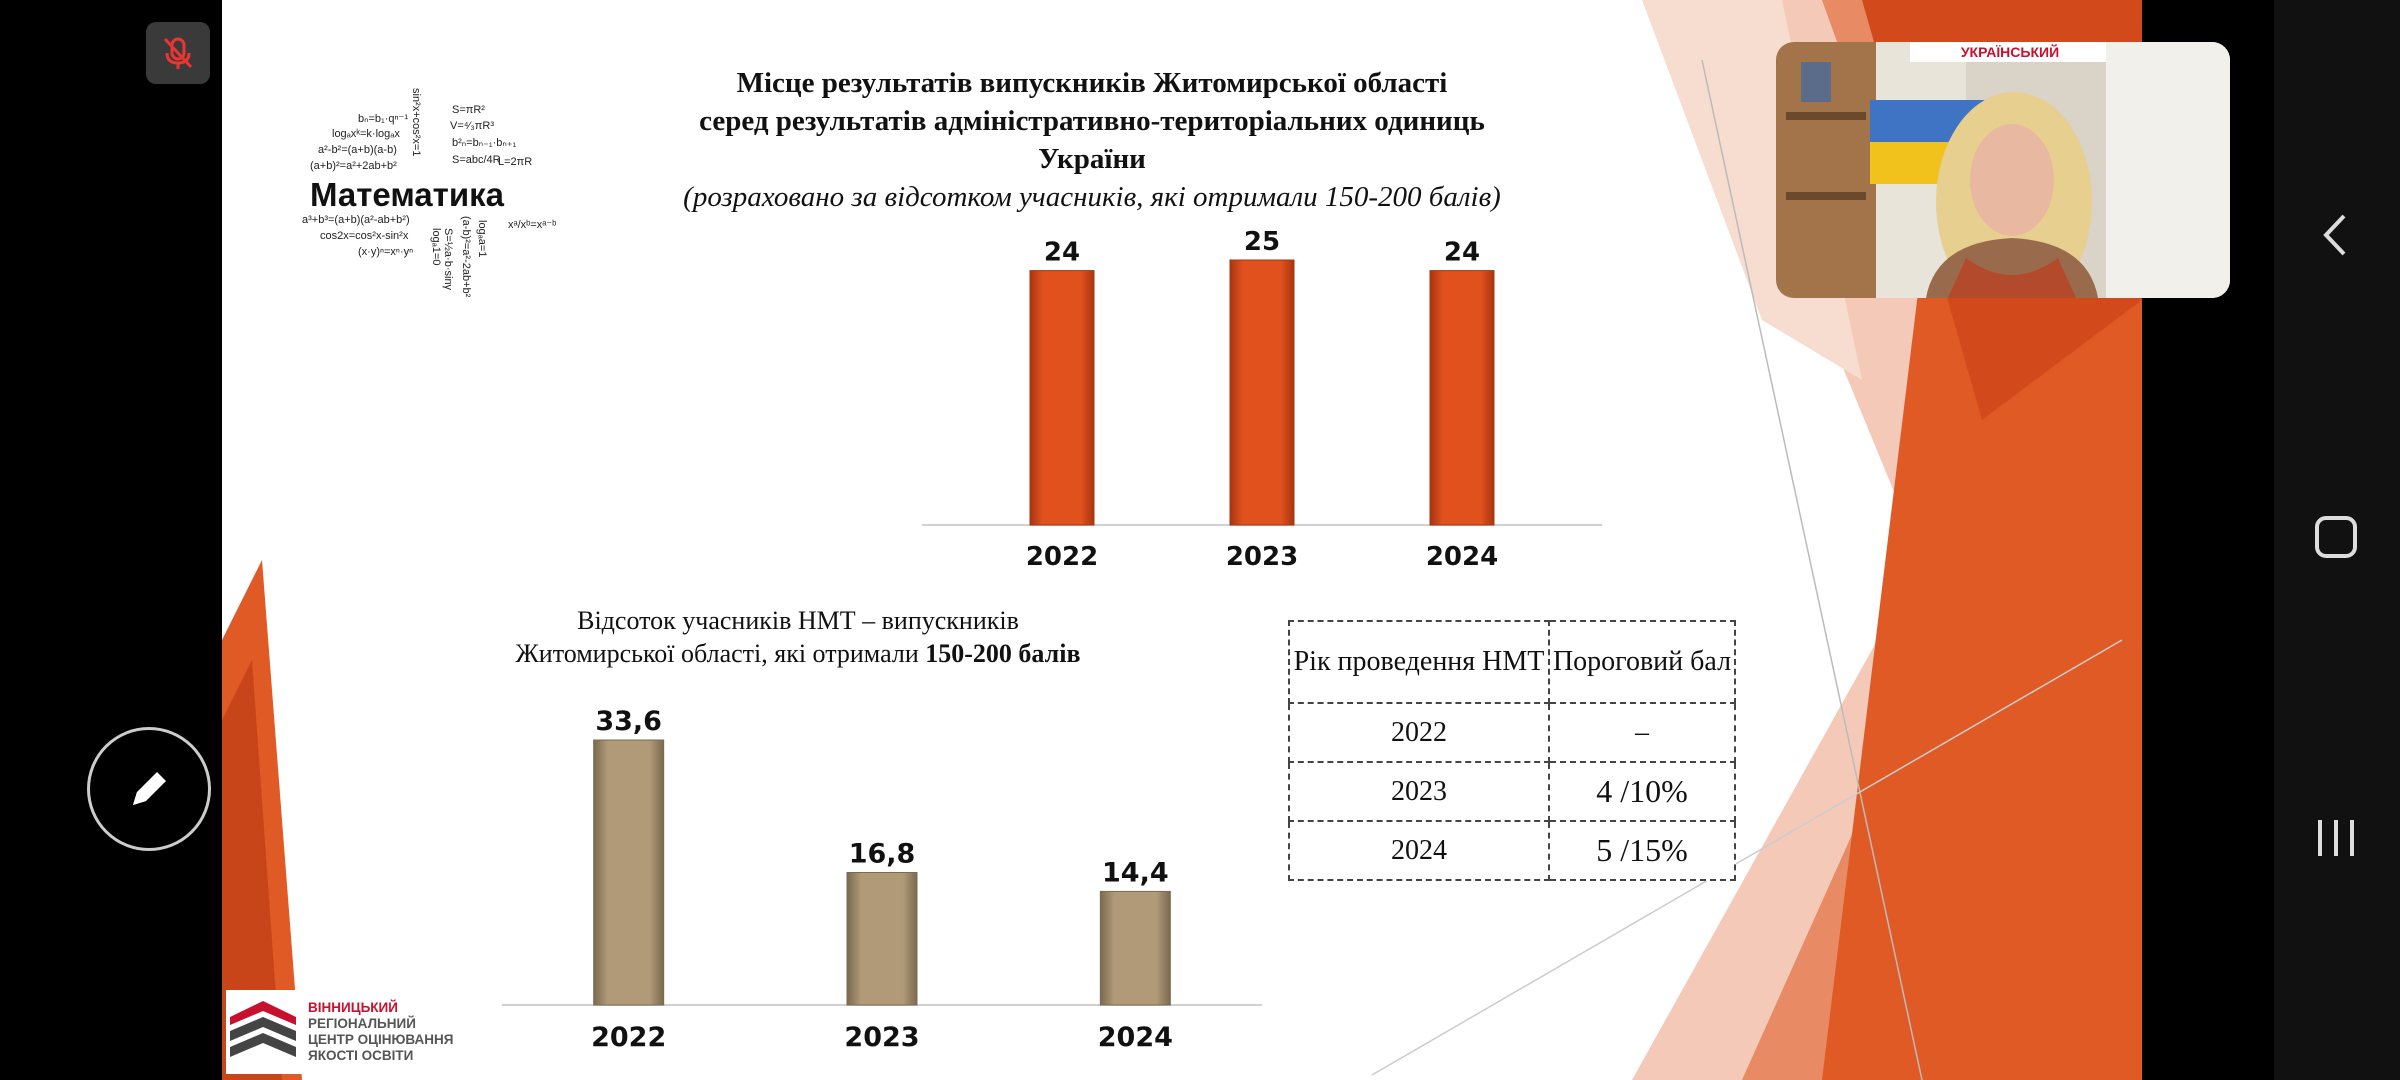 The width and height of the screenshot is (2400, 1080). What do you see at coordinates (798, 620) in the screenshot?
I see `caption-line-1: Відсоток учасників НМТ – випускників` at bounding box center [798, 620].